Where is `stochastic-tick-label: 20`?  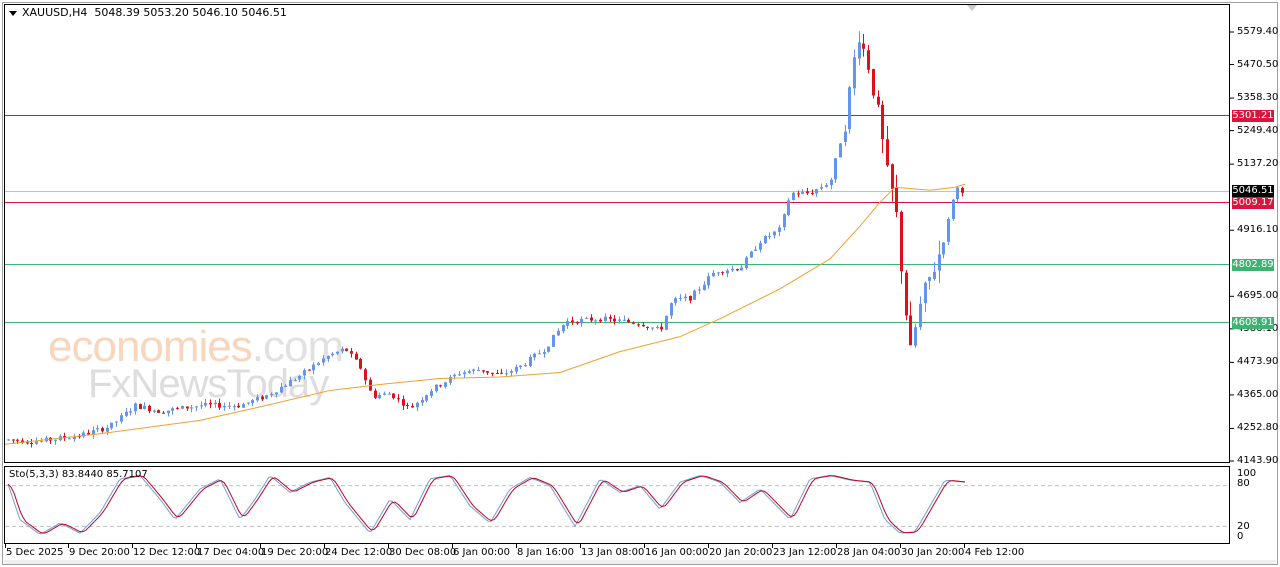
stochastic-tick-label: 20 is located at coordinates (1243, 526).